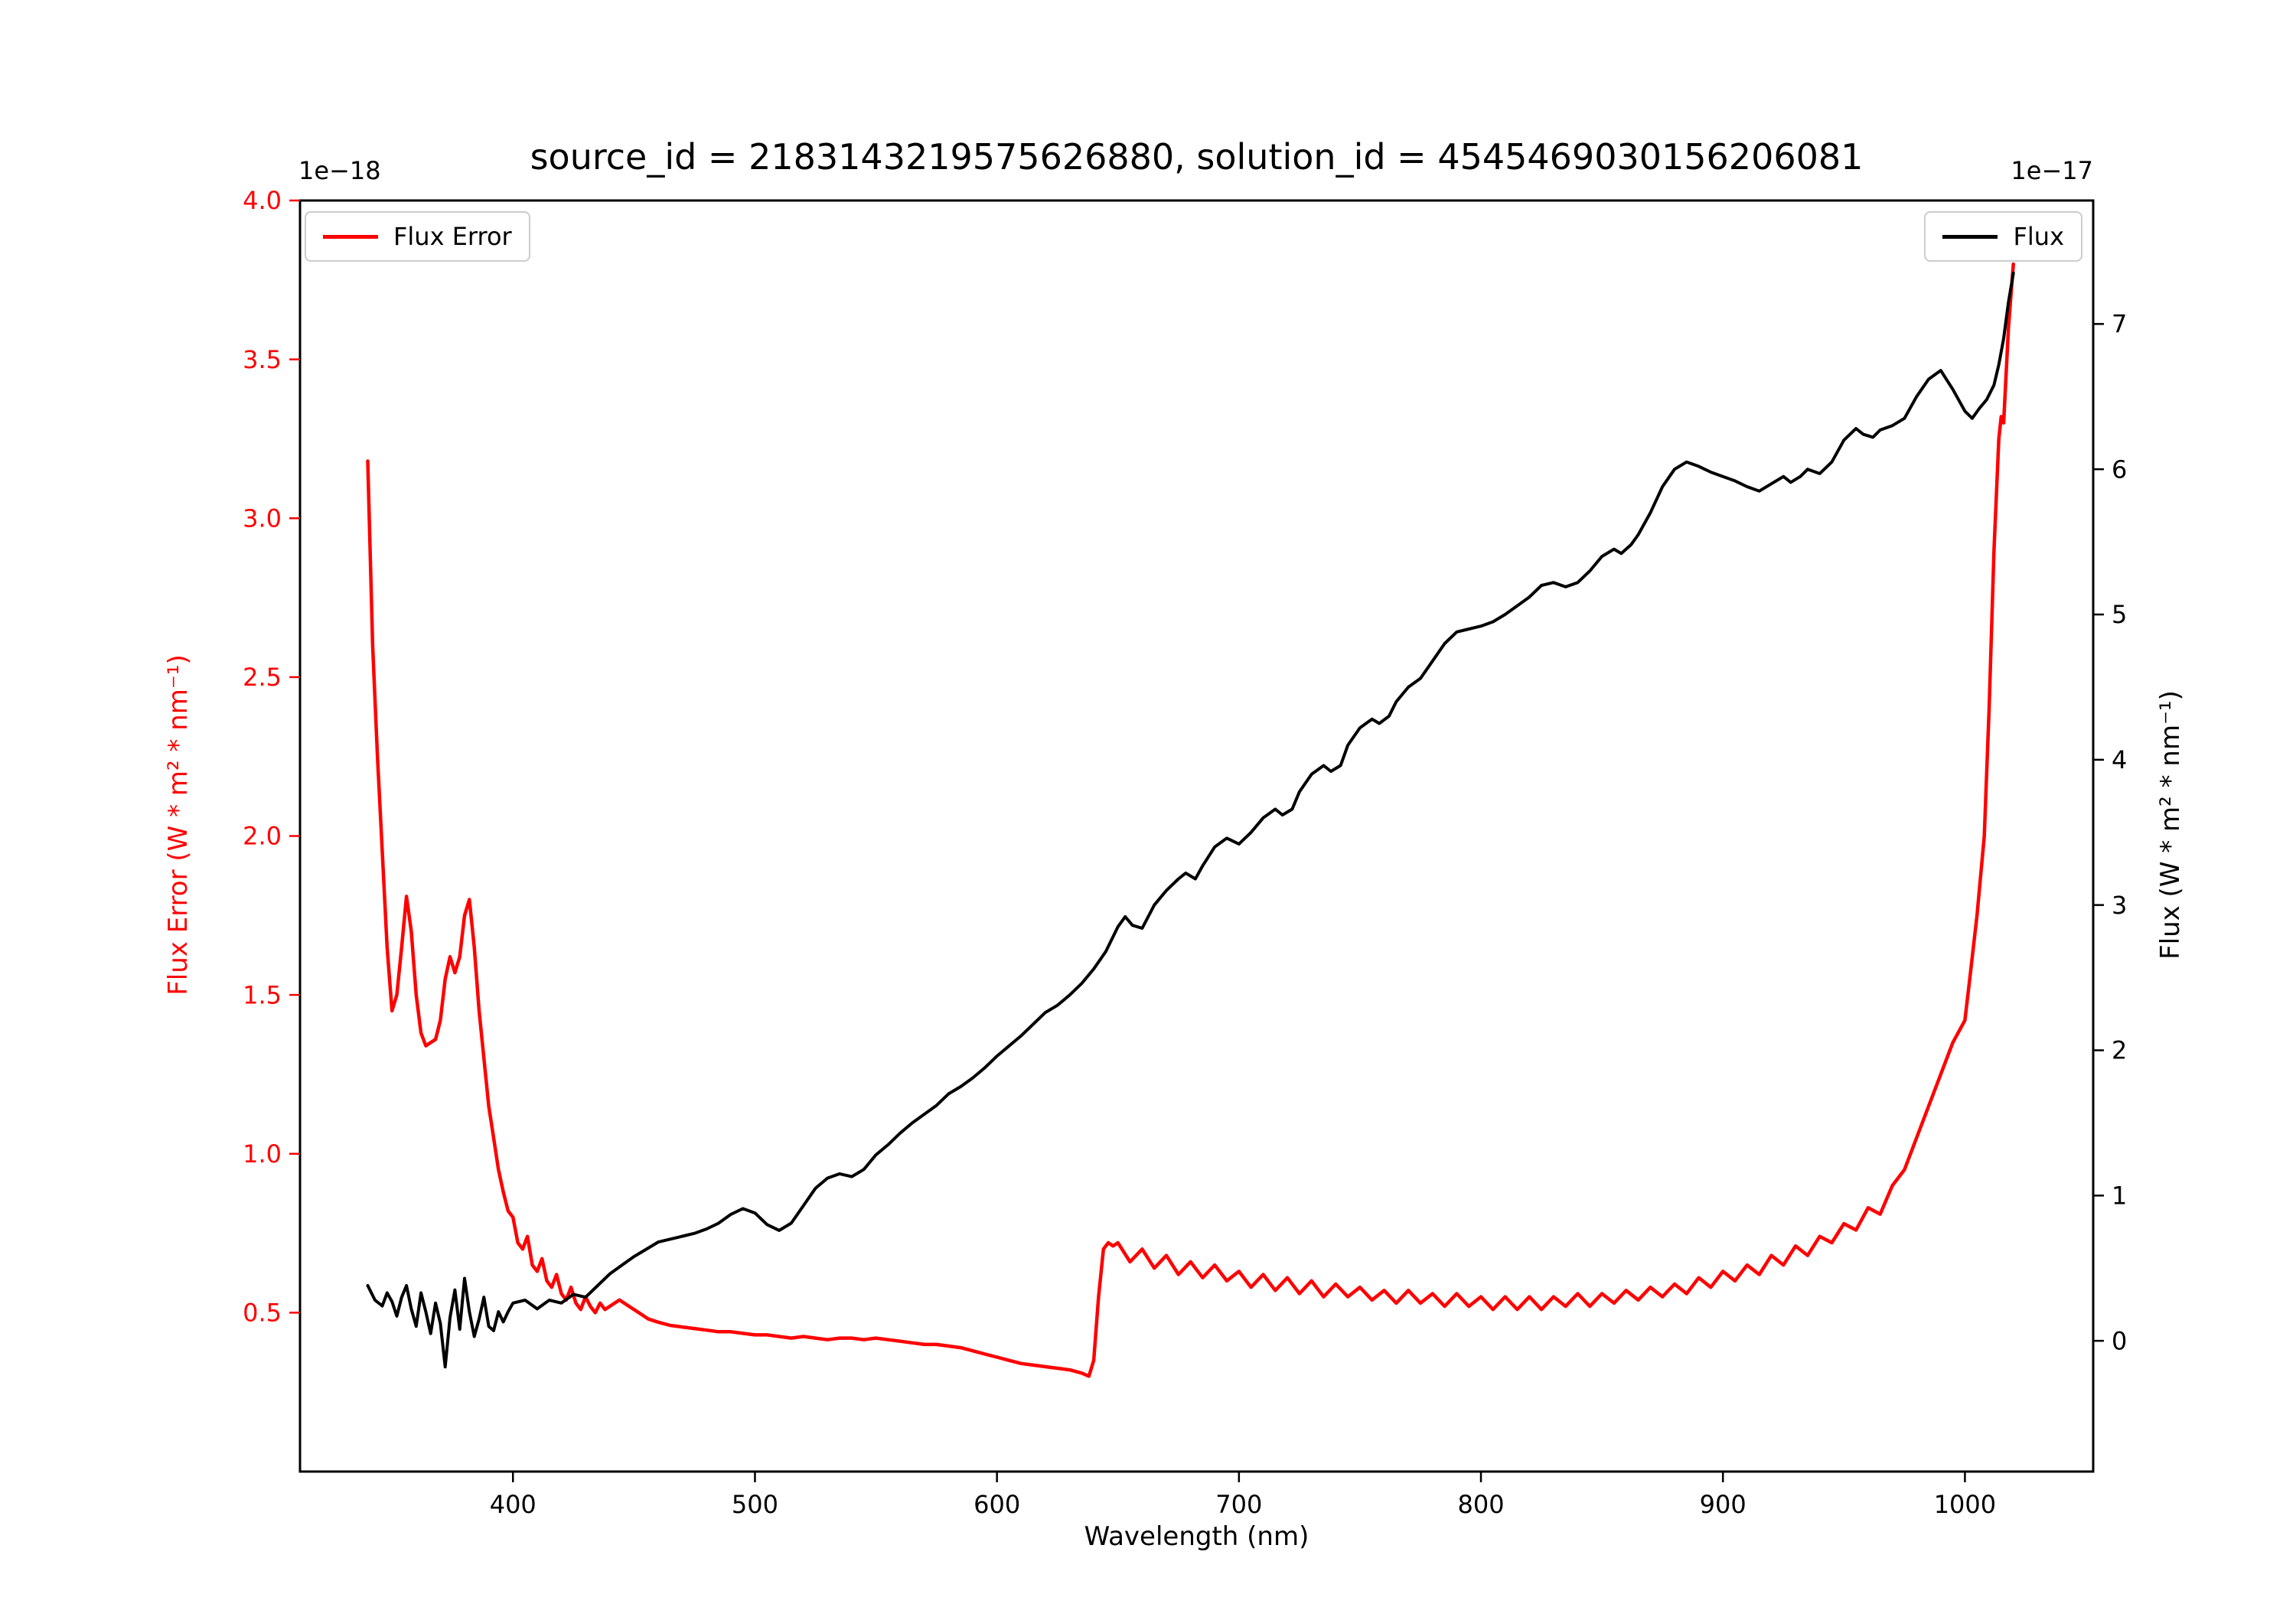 The height and width of the screenshot is (1607, 2296). What do you see at coordinates (2119, 1196) in the screenshot?
I see `right-y-tick-label: 1` at bounding box center [2119, 1196].